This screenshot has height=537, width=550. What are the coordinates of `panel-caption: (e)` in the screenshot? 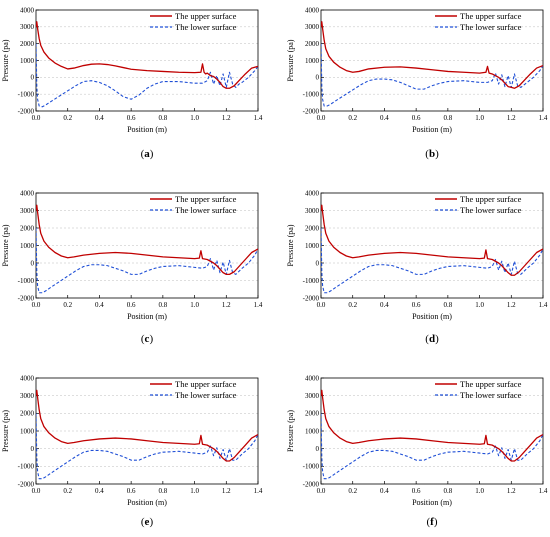 It's located at (147, 522).